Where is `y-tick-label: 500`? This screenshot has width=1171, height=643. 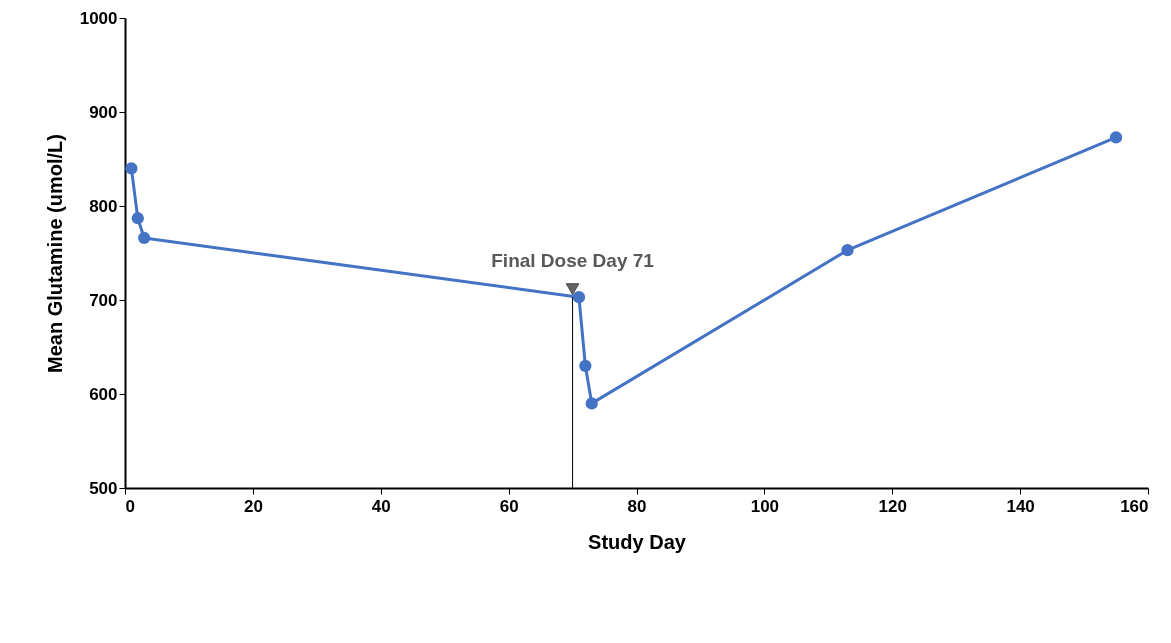
y-tick-label: 500 is located at coordinates (103, 488).